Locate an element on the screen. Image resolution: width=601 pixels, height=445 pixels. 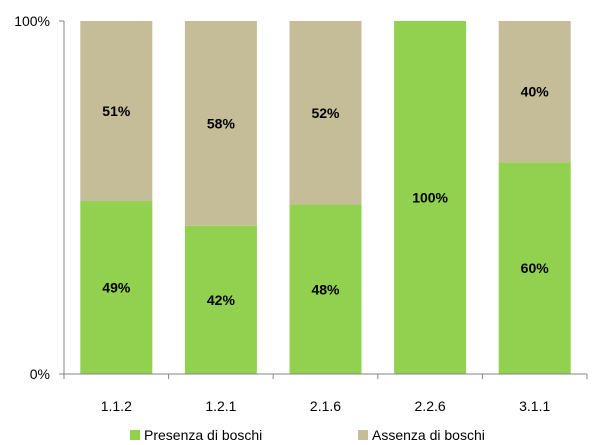
legend-item-2: Assenza di boschi is located at coordinates (421, 435).